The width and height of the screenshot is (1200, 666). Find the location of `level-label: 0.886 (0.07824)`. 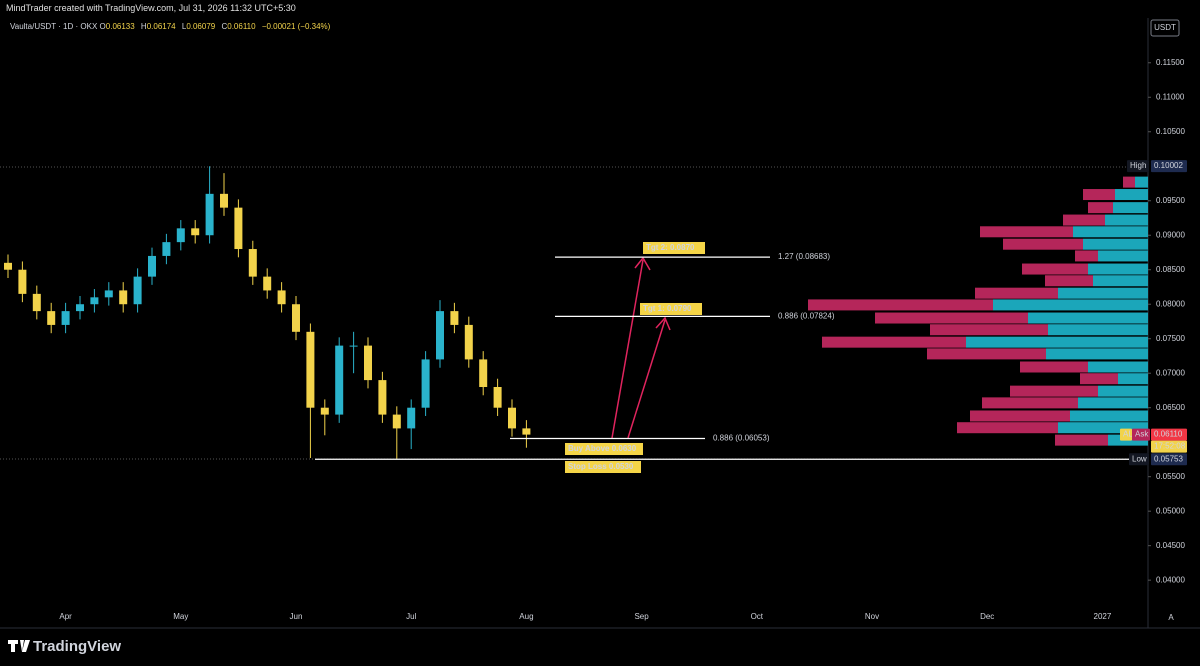

level-label: 0.886 (0.07824) is located at coordinates (806, 315).